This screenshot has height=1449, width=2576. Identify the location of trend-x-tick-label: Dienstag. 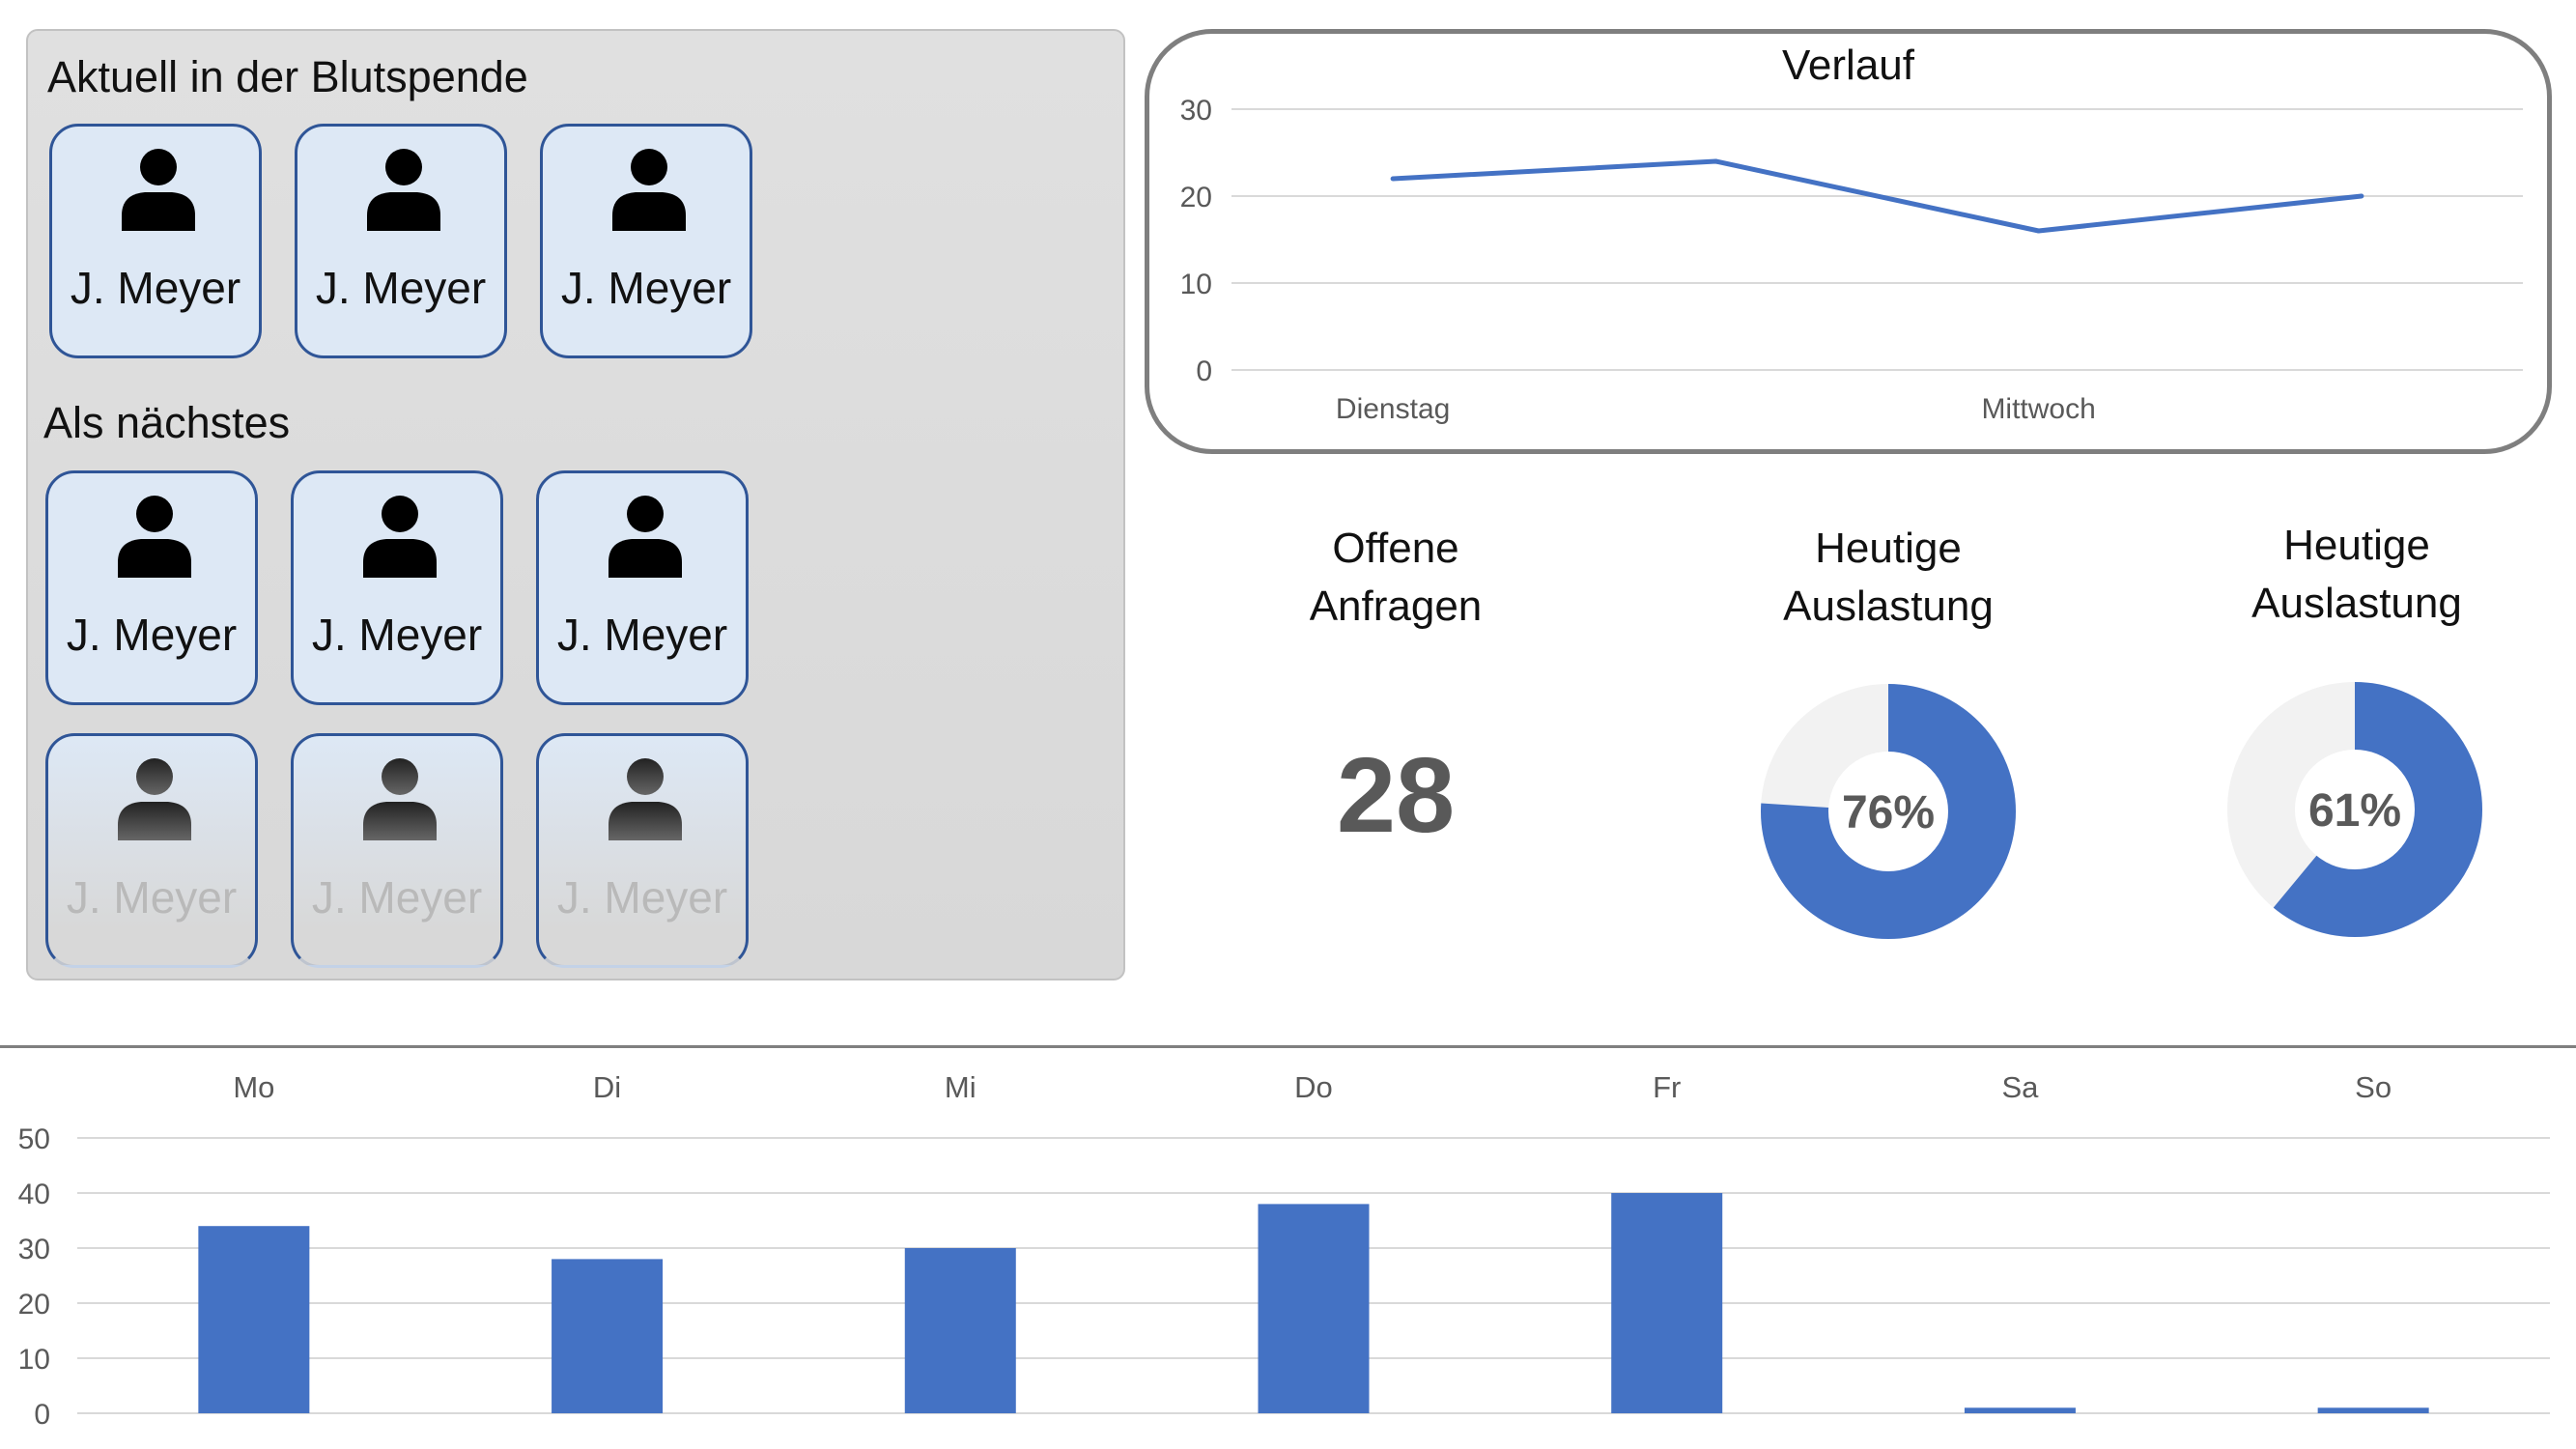
(1393, 409).